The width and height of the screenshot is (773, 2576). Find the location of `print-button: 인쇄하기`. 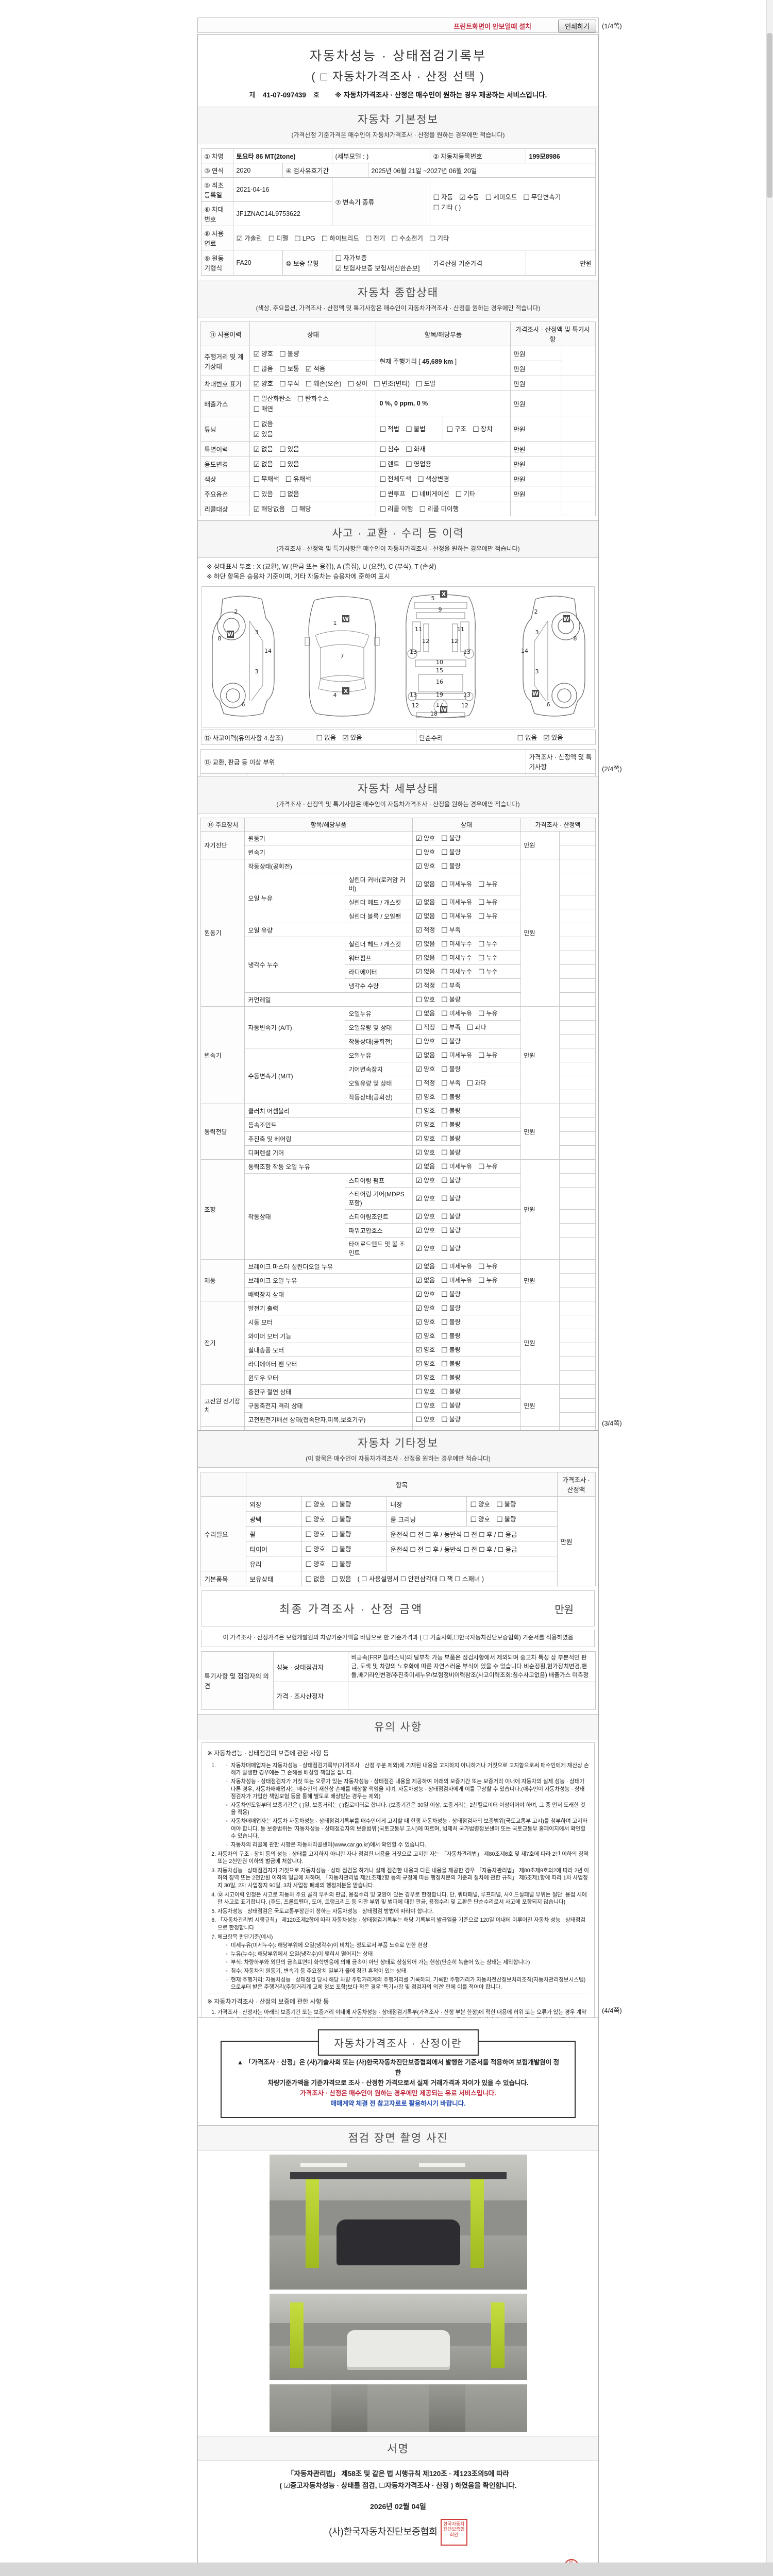

print-button: 인쇄하기 is located at coordinates (577, 26).